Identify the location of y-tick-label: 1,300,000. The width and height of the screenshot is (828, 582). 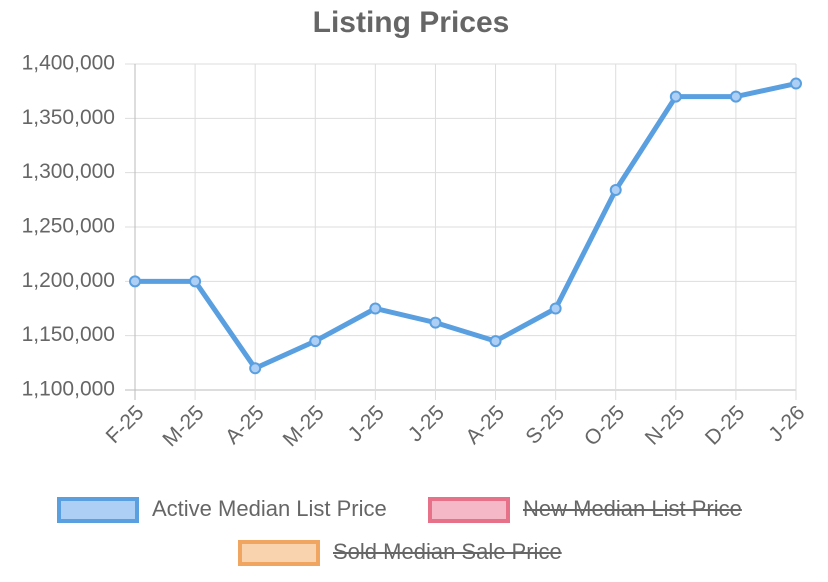
(68, 171).